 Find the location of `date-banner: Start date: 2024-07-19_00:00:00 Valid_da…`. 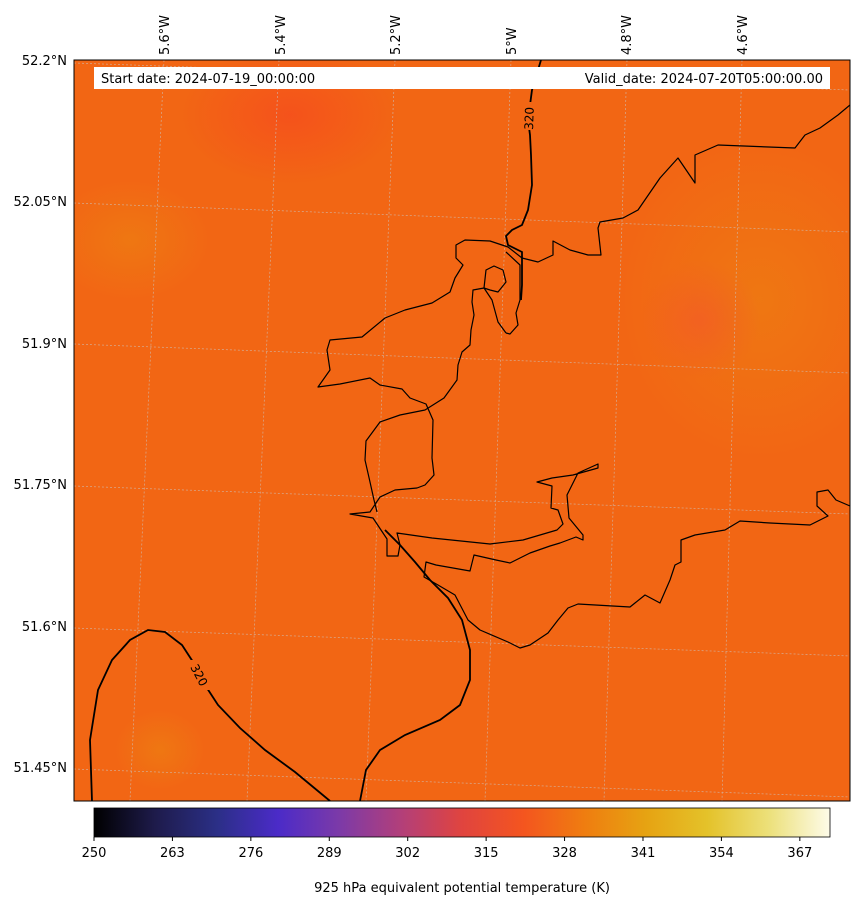

date-banner: Start date: 2024-07-19_00:00:00 Valid_da… is located at coordinates (462, 78).